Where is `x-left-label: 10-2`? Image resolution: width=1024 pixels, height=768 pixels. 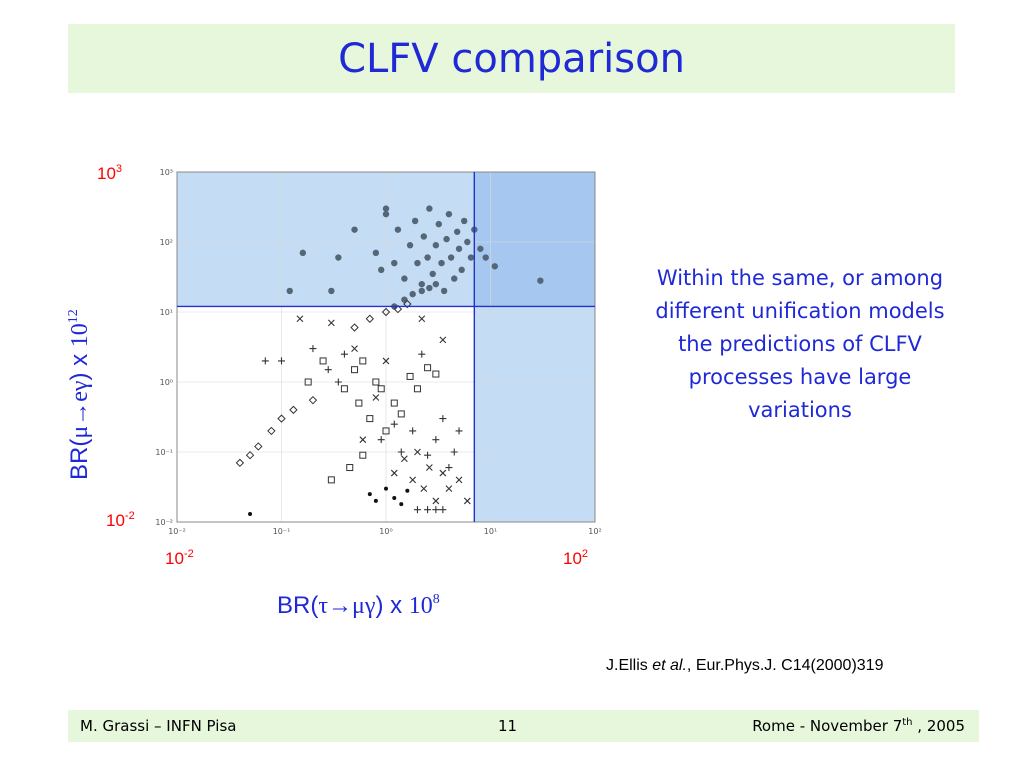 x-left-label: 10-2 is located at coordinates (179, 558).